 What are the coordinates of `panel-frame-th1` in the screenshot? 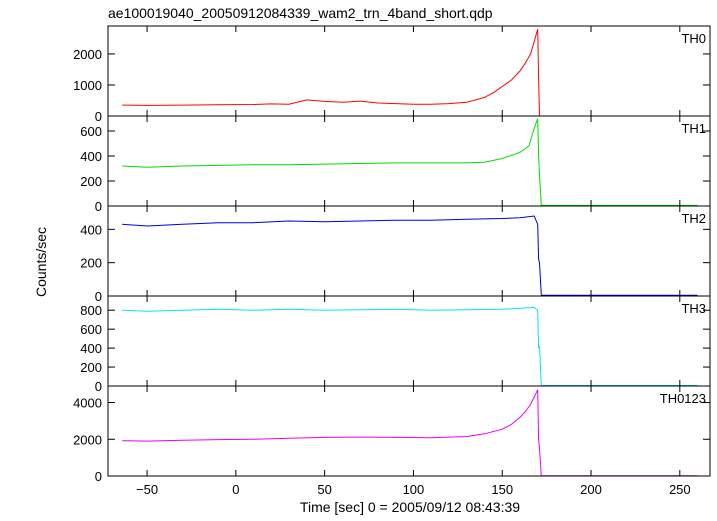 It's located at (409, 161).